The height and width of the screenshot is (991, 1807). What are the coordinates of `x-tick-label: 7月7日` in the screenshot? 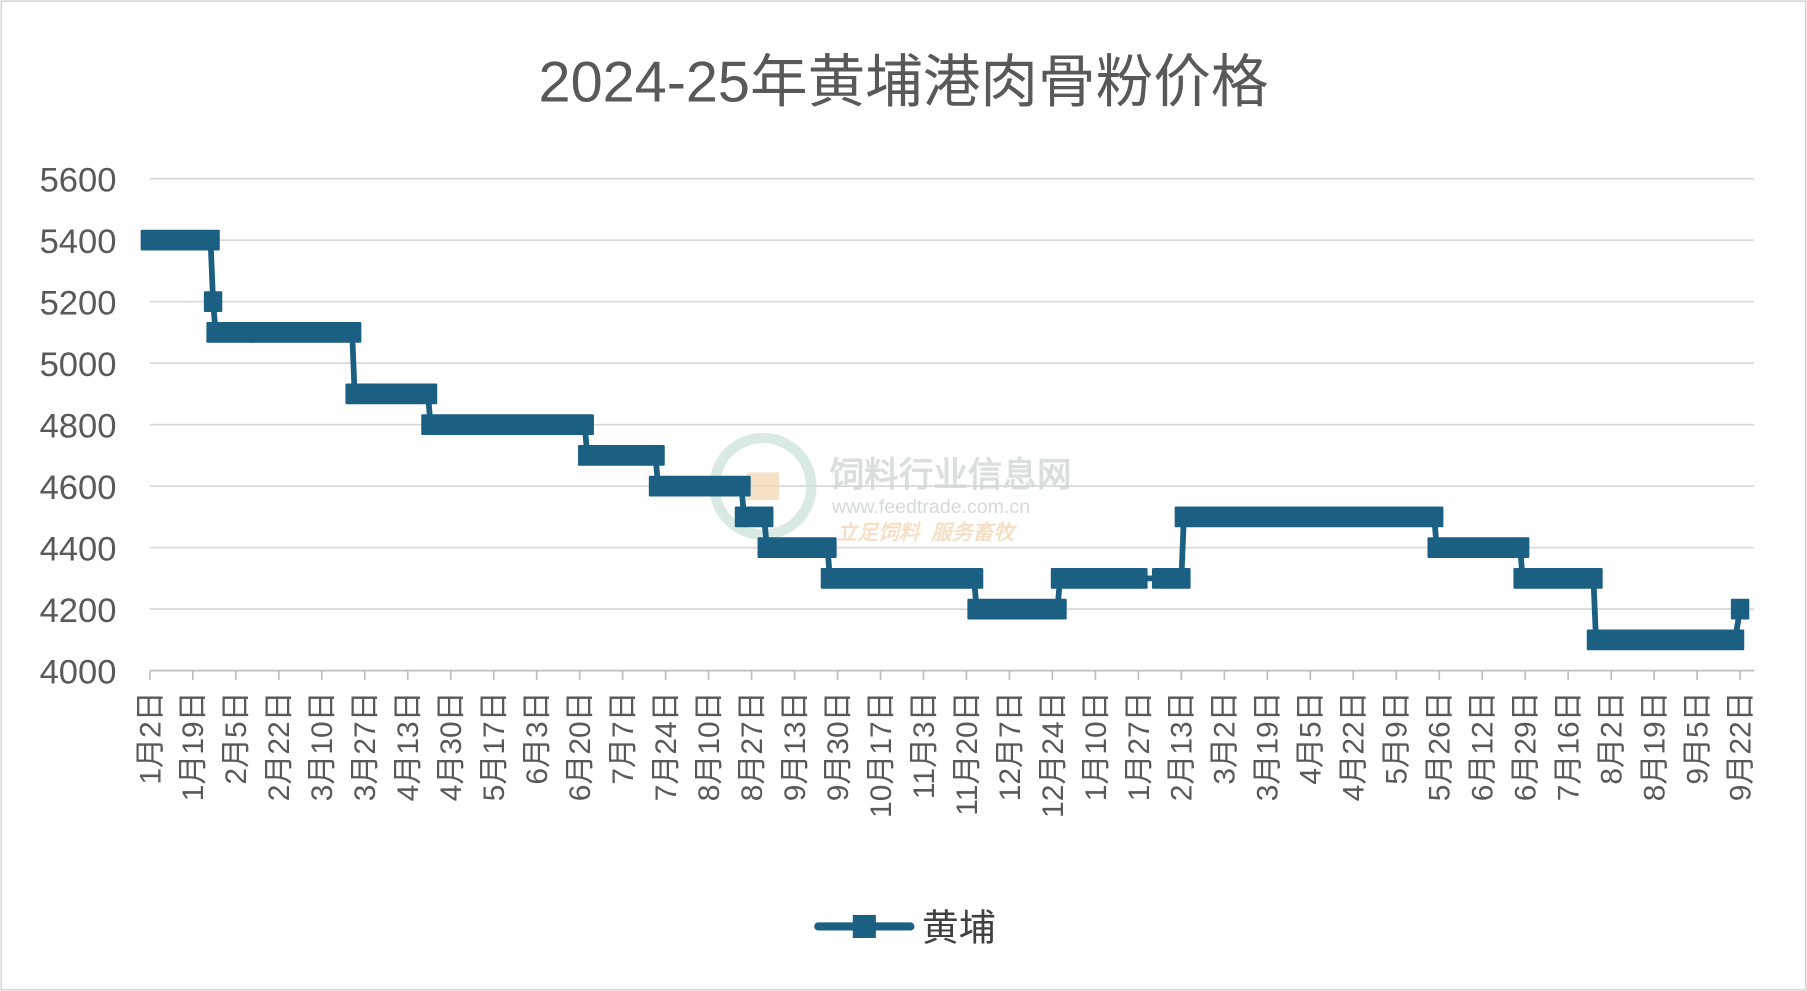 It's located at (623, 737).